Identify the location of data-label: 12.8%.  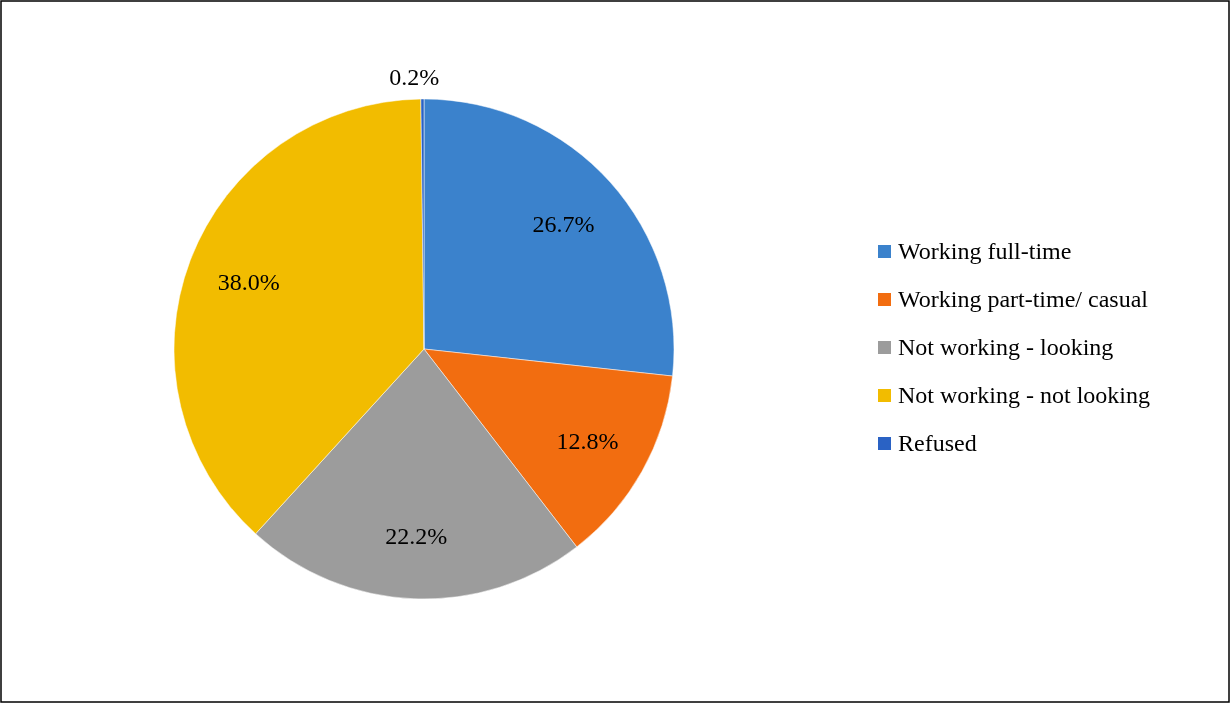
(587, 440).